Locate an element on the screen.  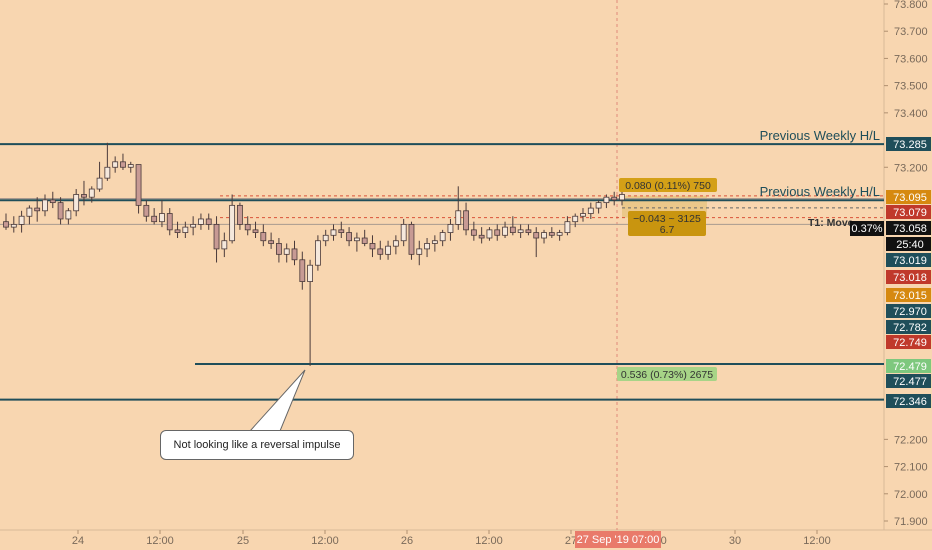
x-tick-label: 26 is located at coordinates (407, 541).